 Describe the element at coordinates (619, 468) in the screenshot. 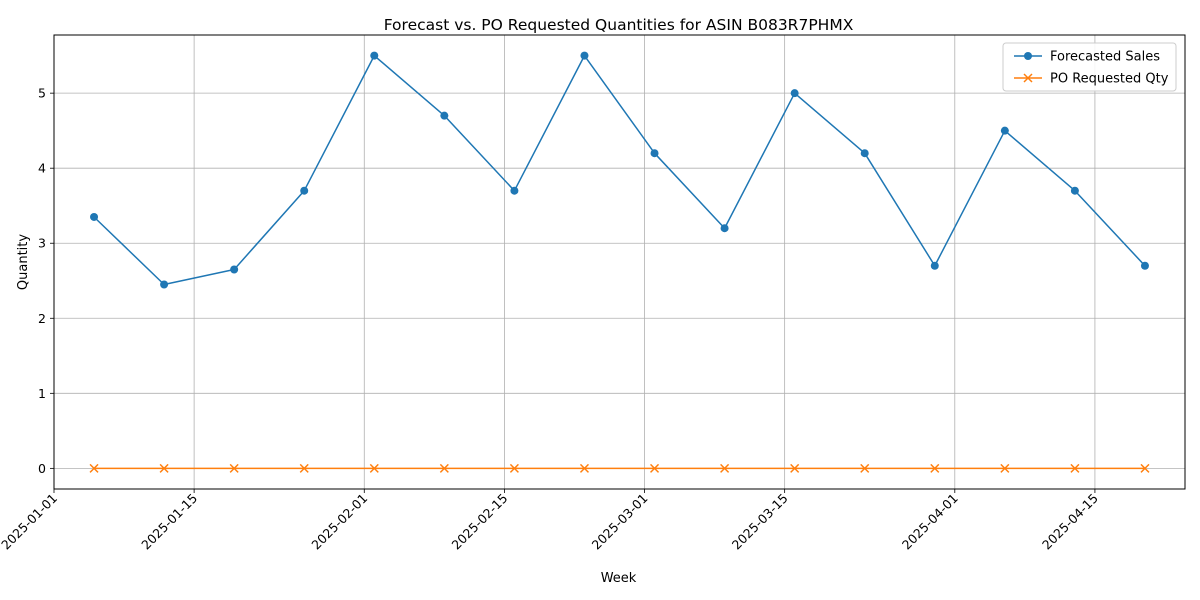

I see `series-po-requested-qty` at that location.